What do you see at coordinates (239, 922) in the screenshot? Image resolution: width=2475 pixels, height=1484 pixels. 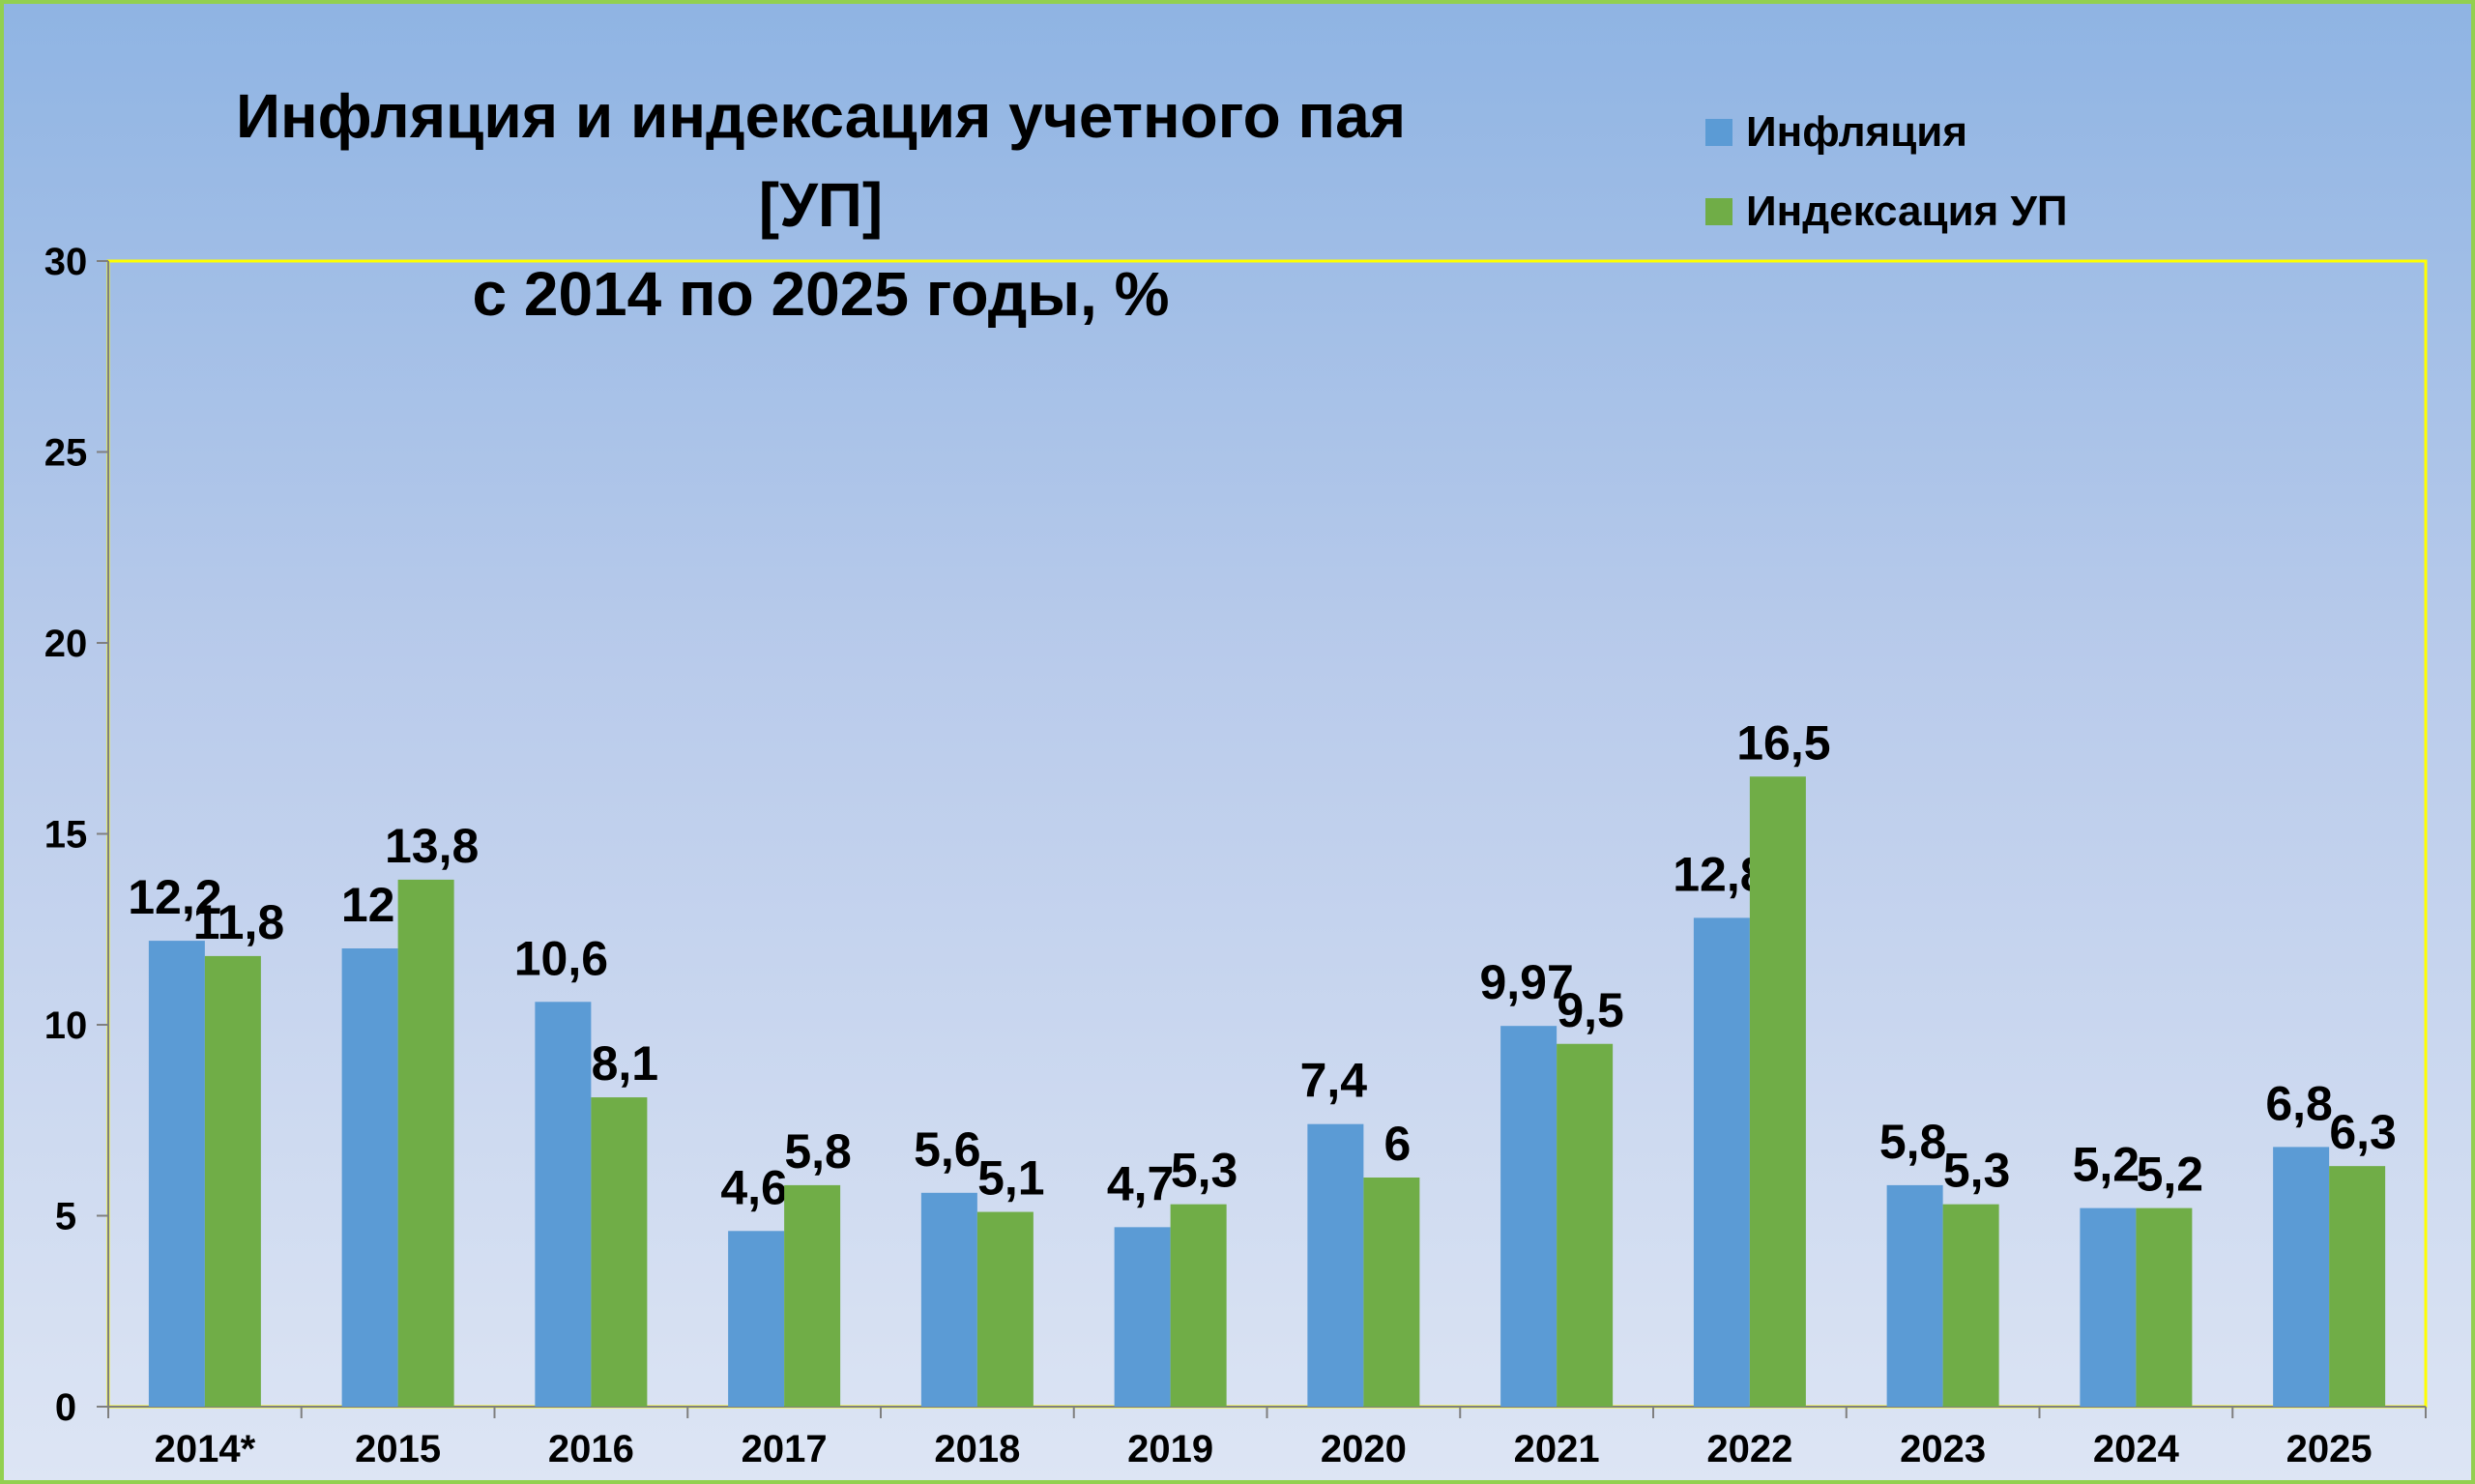 I see `data-label-indexation: 11,8` at bounding box center [239, 922].